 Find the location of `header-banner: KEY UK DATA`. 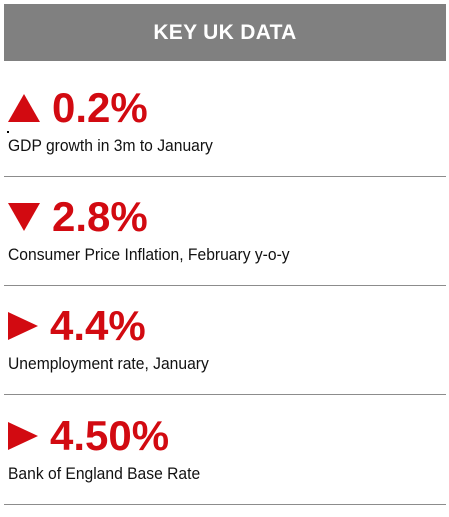

header-banner: KEY UK DATA is located at coordinates (225, 32).